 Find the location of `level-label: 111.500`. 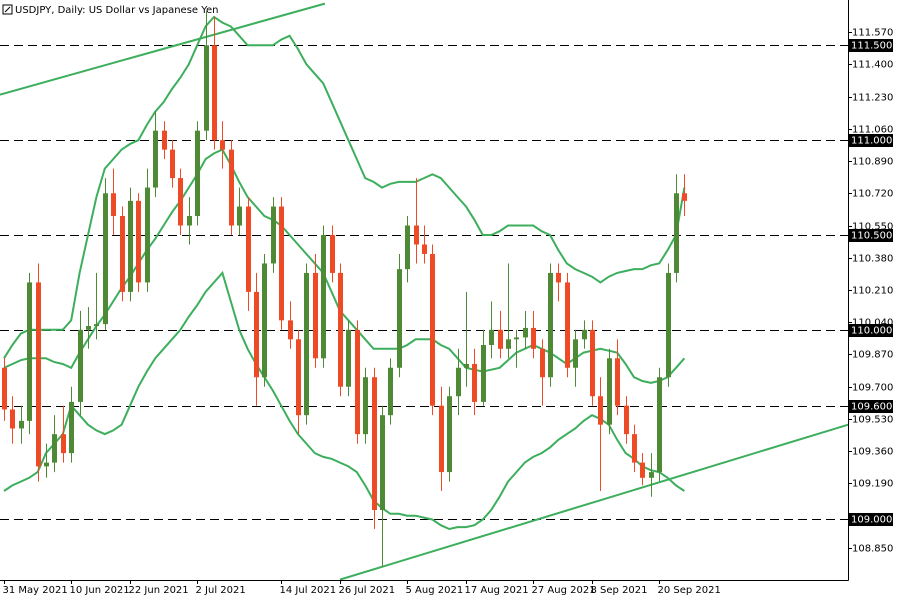

level-label: 111.500 is located at coordinates (871, 46).